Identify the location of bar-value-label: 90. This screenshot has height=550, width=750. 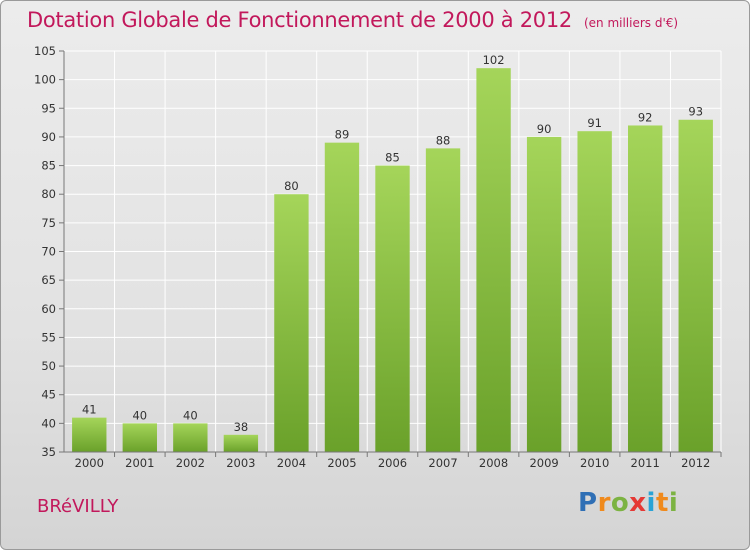
(544, 129).